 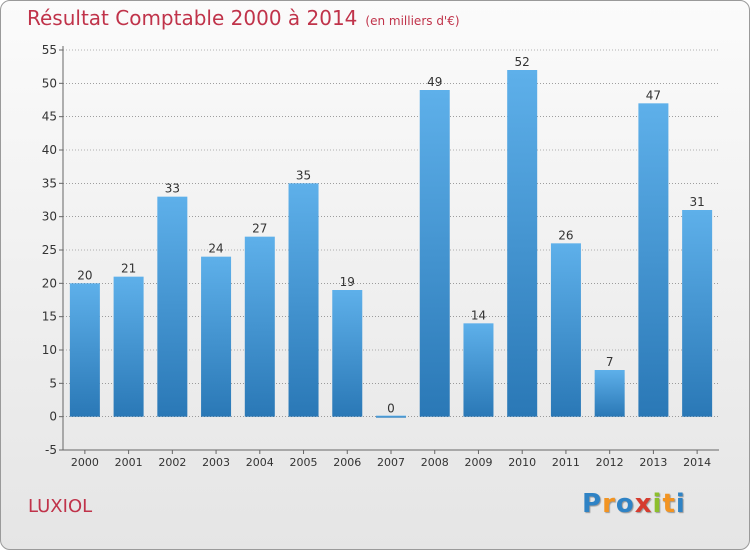 I want to click on y-tick-label: 0, so click(x=53, y=417).